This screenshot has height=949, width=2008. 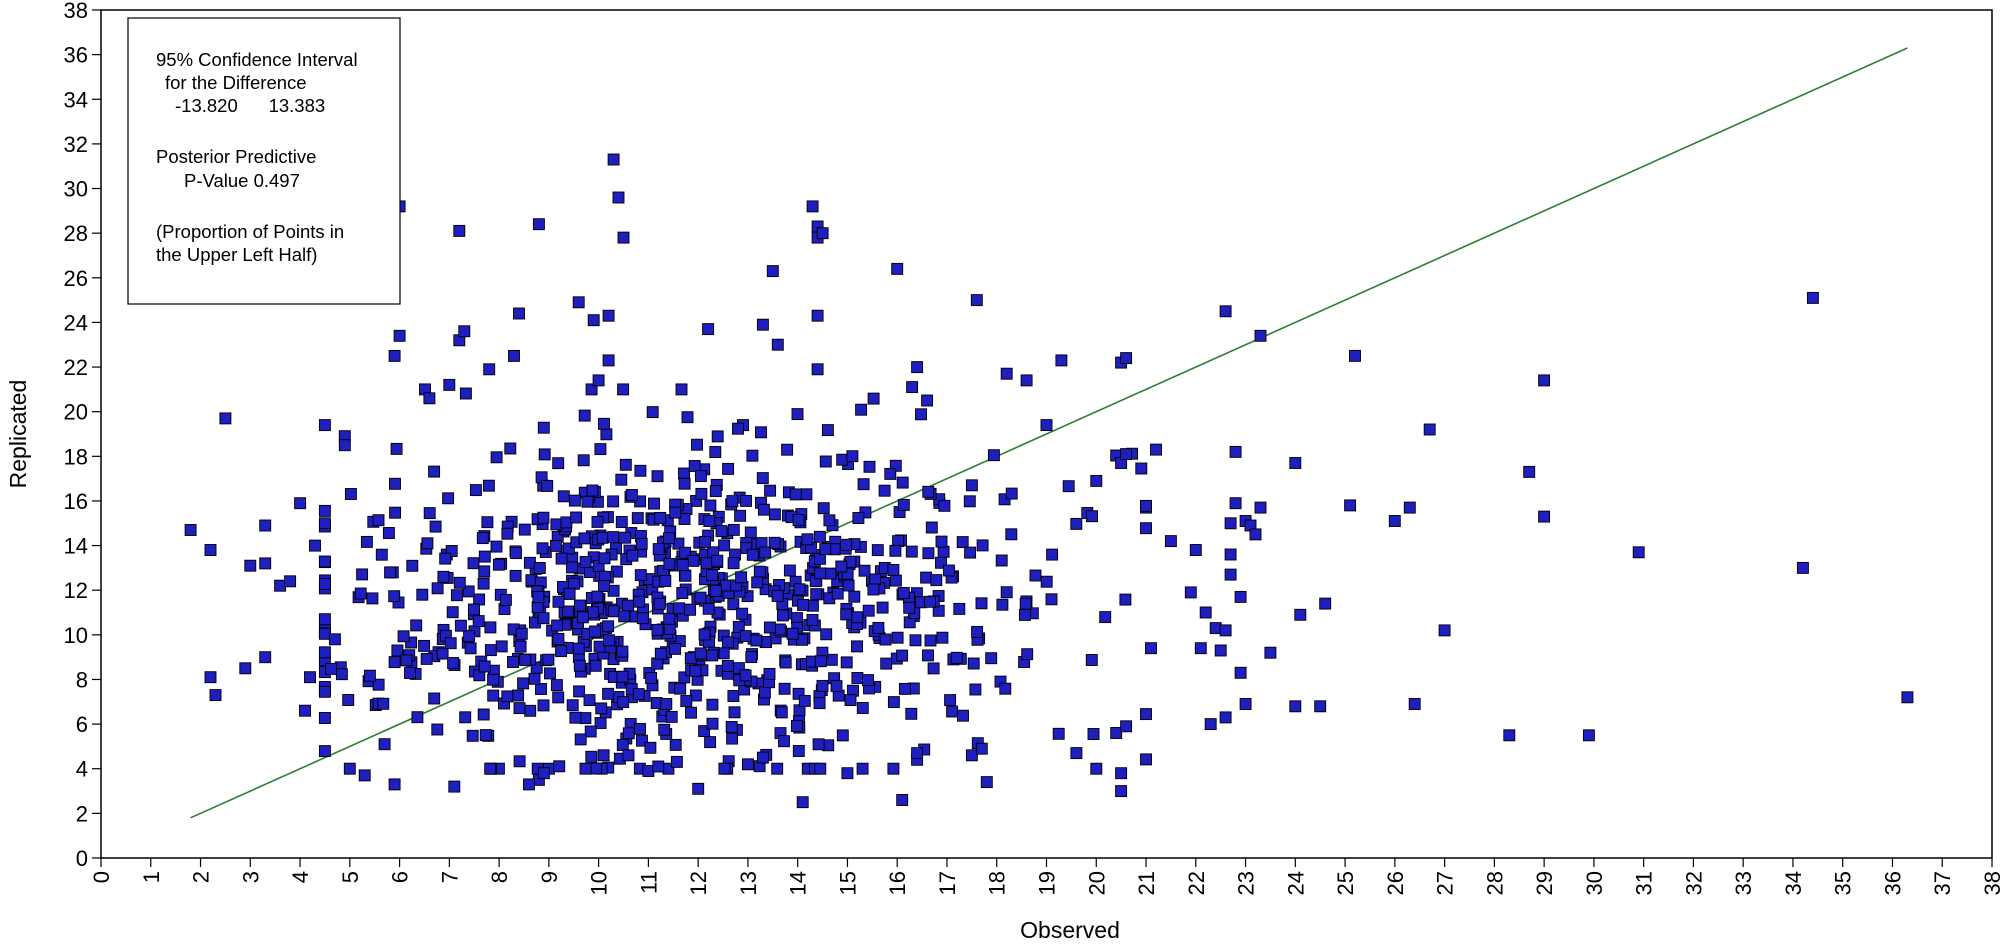 I want to click on x-tick-label: 11, so click(x=648, y=882).